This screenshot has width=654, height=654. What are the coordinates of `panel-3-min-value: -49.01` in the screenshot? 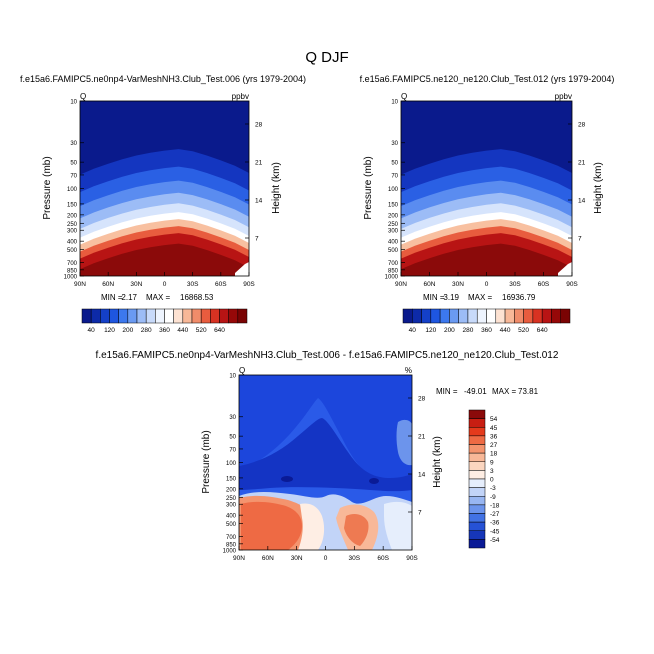 It's located at (475, 391).